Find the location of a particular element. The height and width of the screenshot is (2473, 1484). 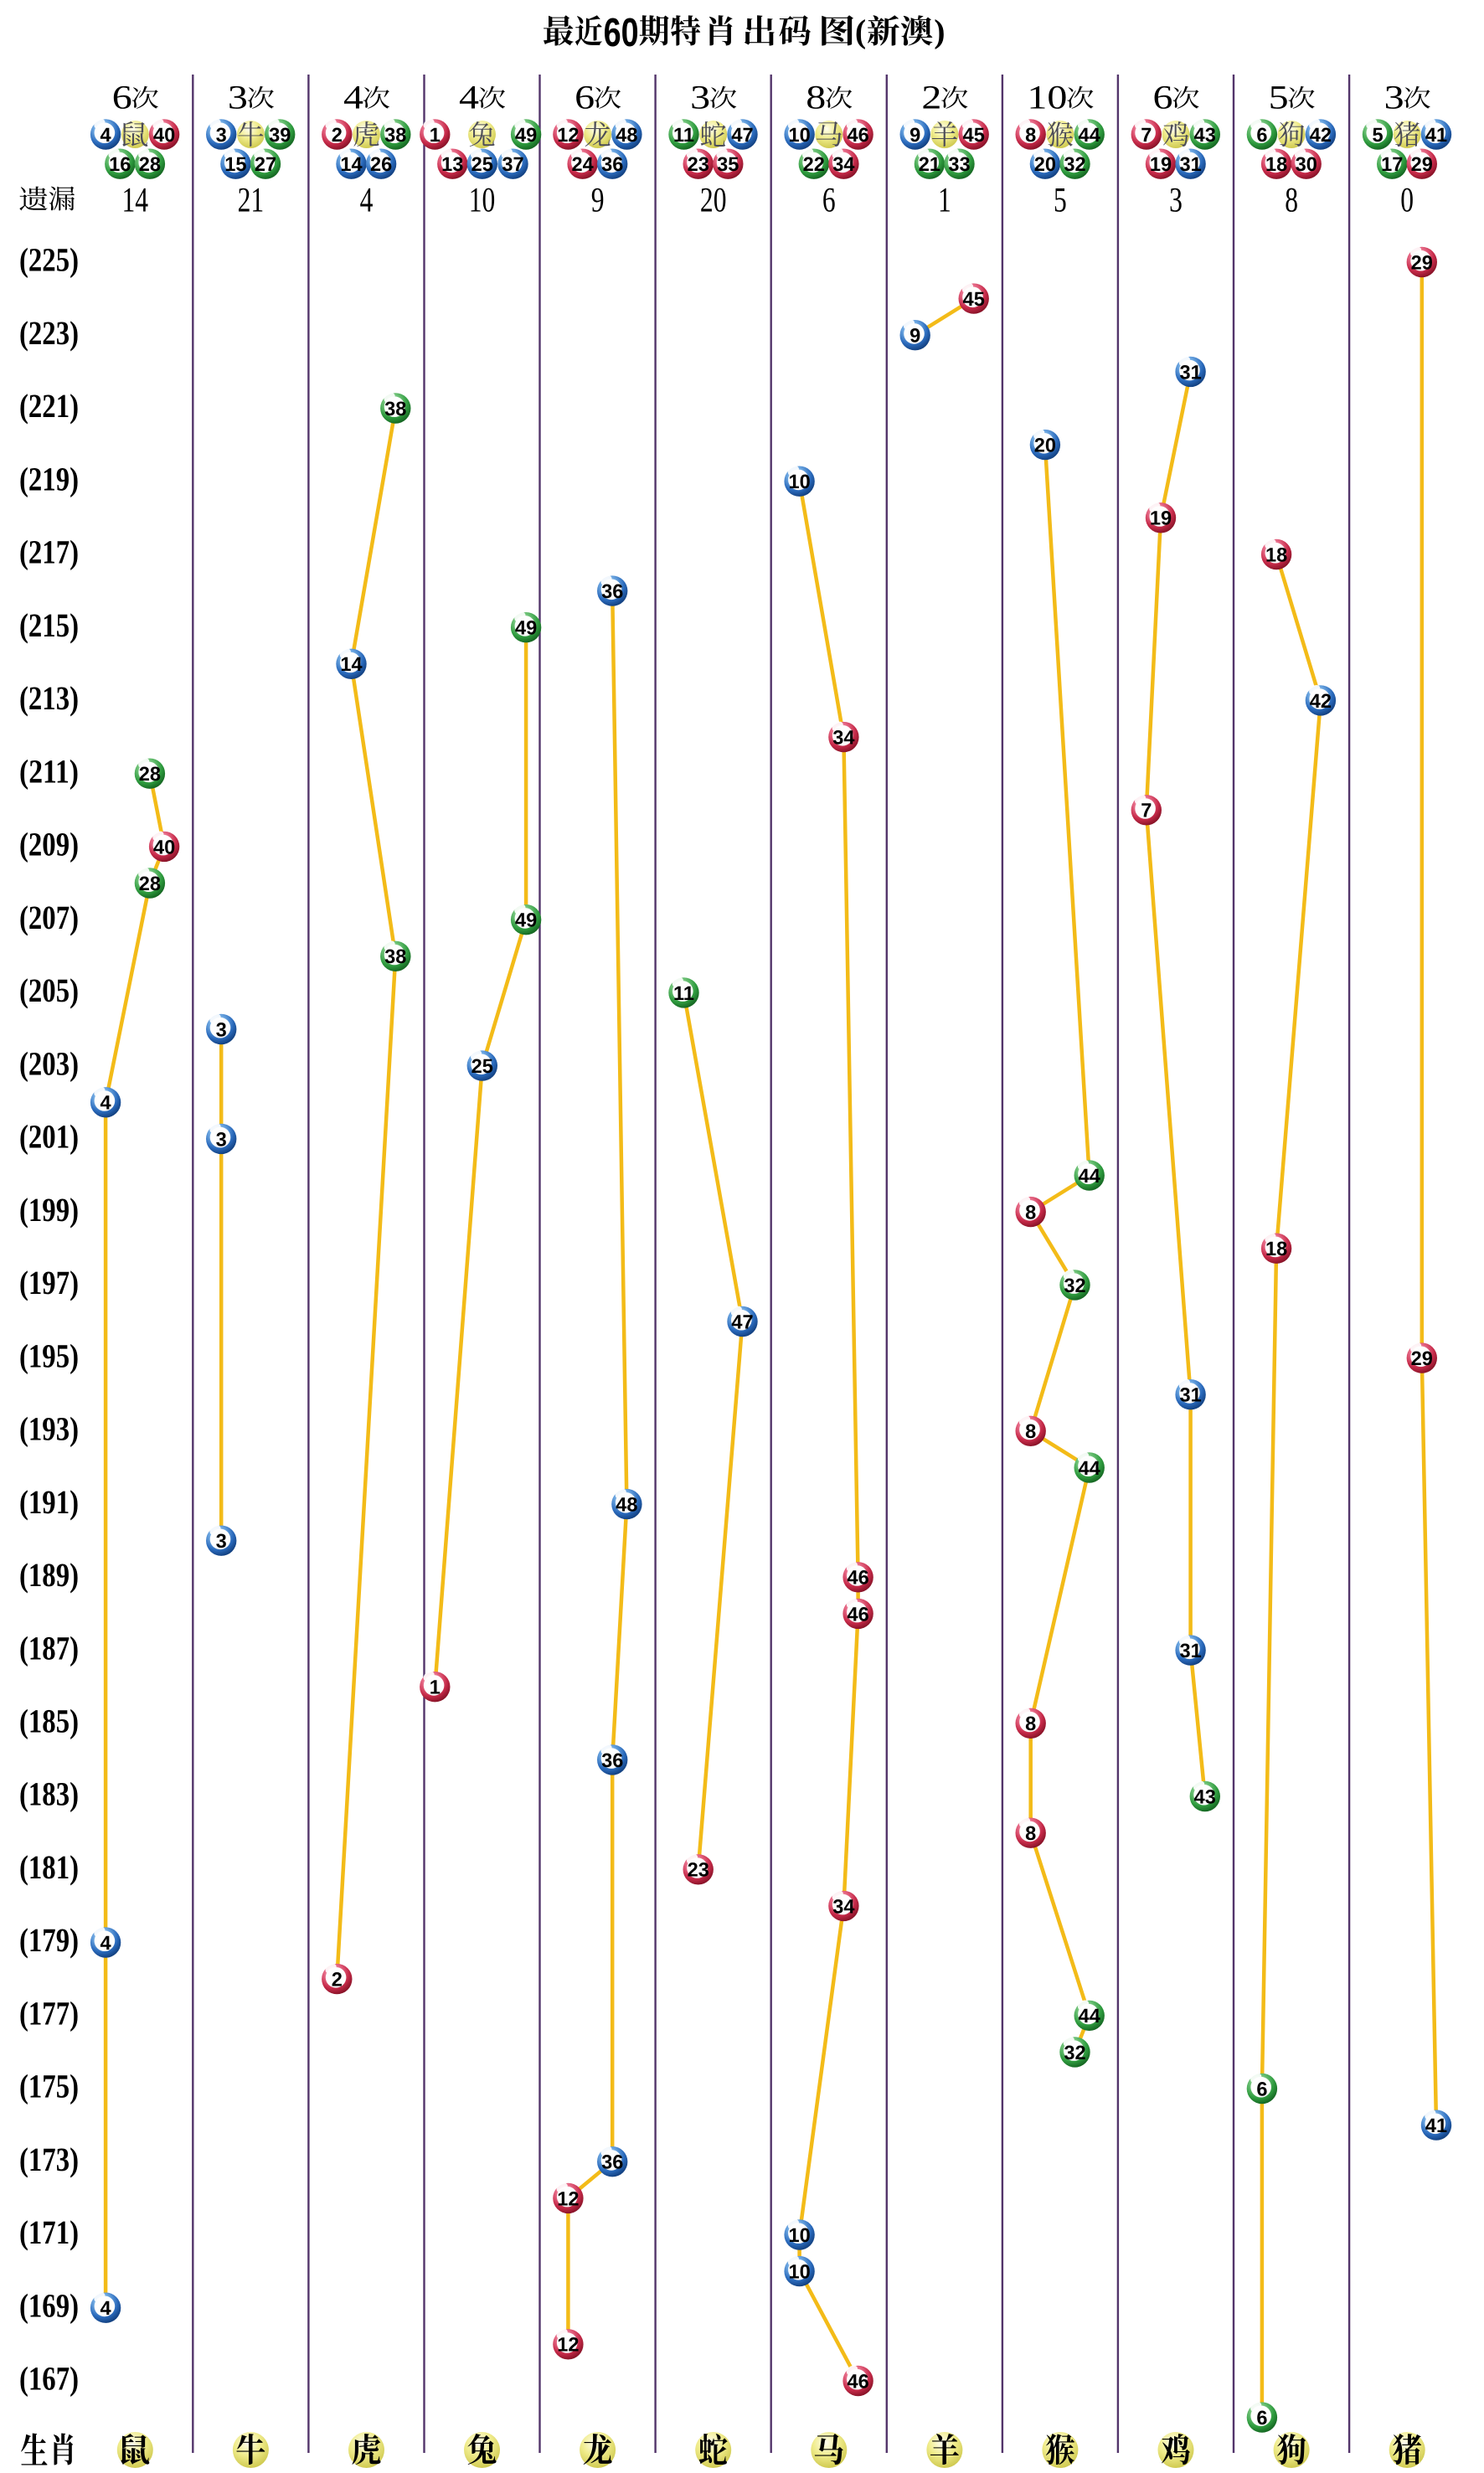

svg-text: (225) is located at coordinates (49, 260).